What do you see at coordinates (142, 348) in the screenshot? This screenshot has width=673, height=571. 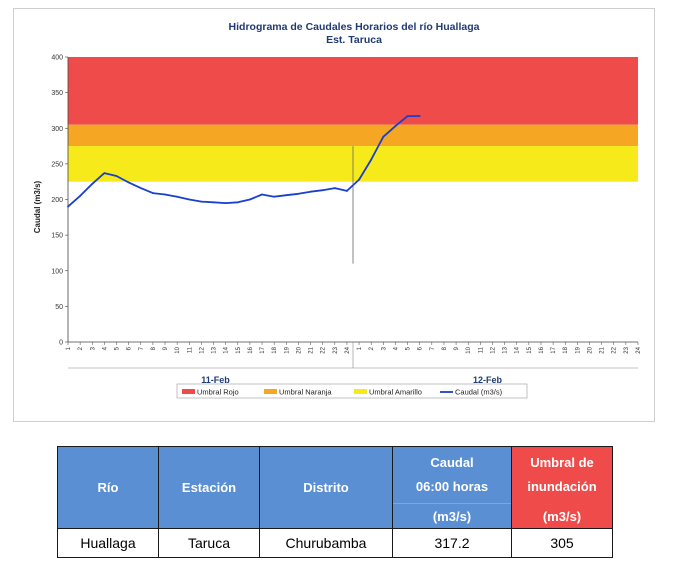 I see `x-tick-label-6: 7` at bounding box center [142, 348].